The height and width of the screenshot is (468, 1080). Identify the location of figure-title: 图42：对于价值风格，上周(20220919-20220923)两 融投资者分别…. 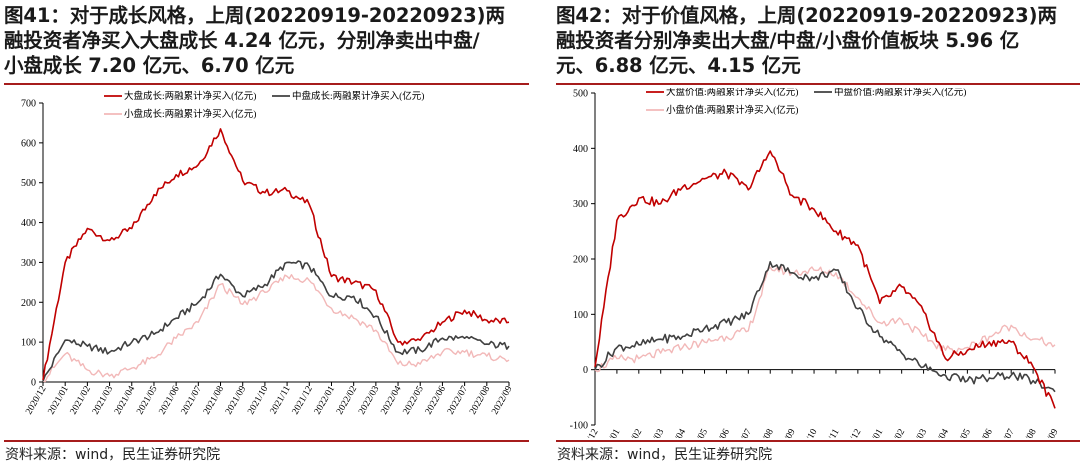
(818, 40).